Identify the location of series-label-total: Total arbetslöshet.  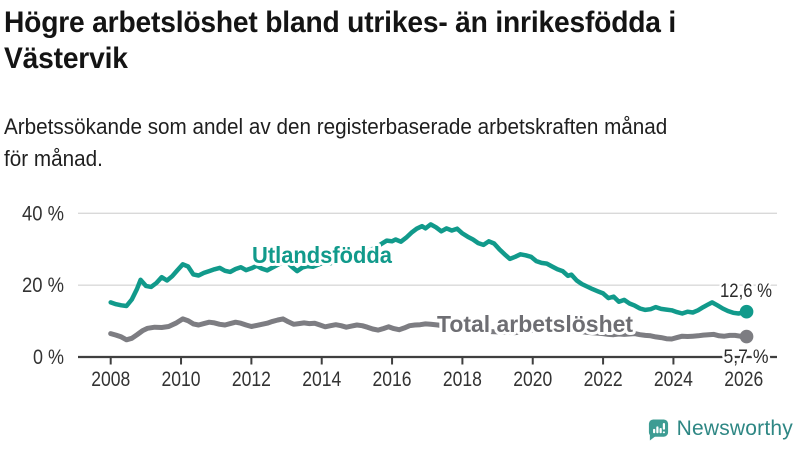
(535, 324).